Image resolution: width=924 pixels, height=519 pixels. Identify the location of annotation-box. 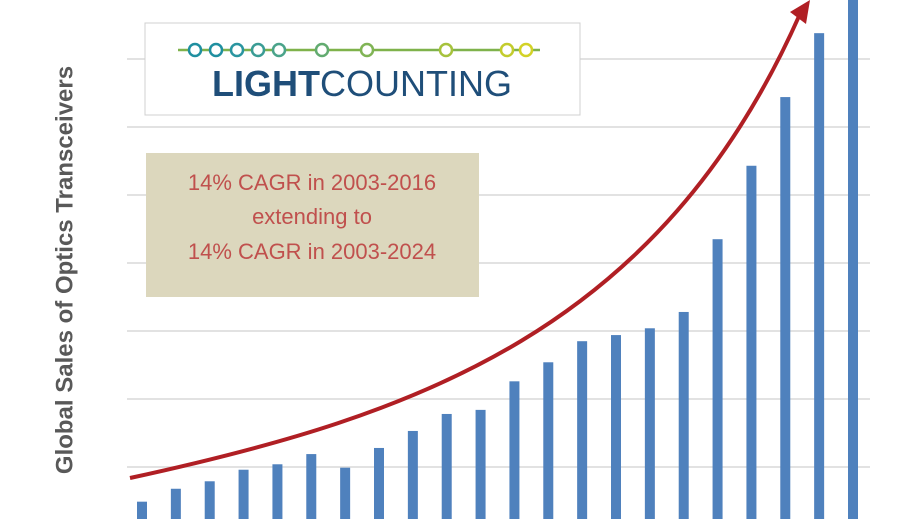
(312, 225).